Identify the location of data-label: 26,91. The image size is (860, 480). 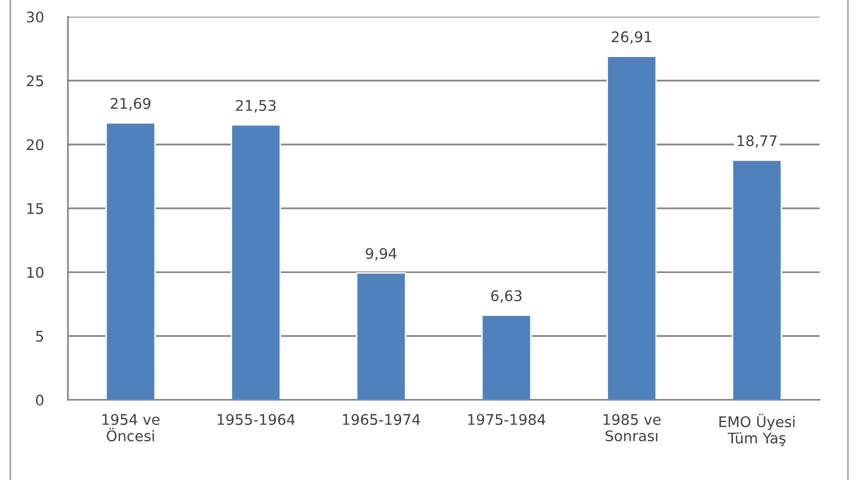
(632, 37).